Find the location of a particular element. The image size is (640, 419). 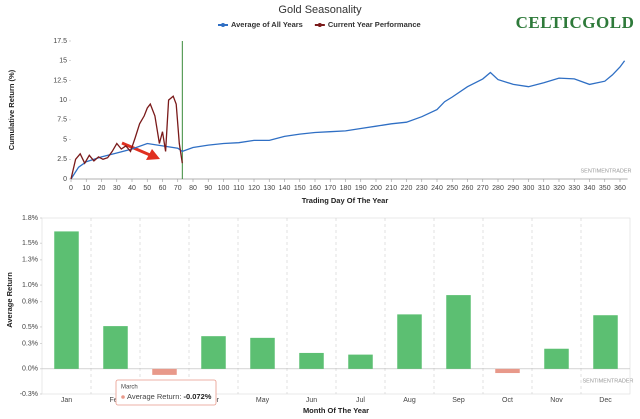

x-tick-label: Jan is located at coordinates (66, 400).